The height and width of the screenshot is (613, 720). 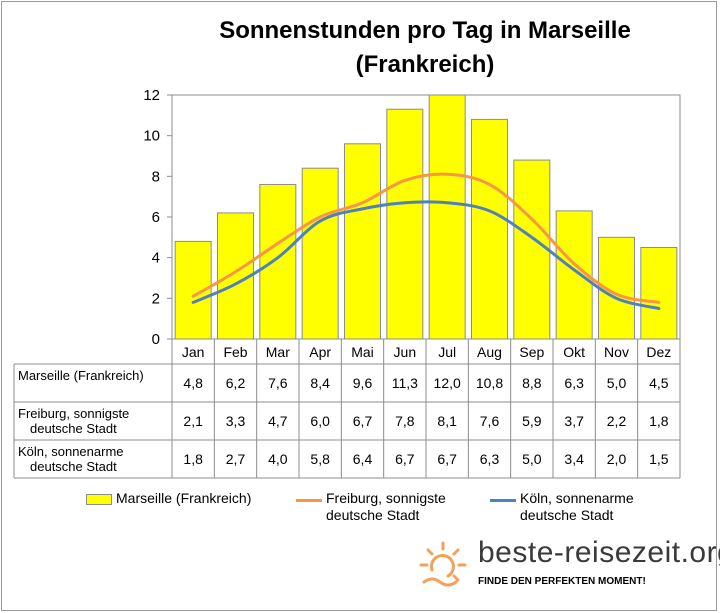 I want to click on series-line-koeln, so click(x=426, y=255).